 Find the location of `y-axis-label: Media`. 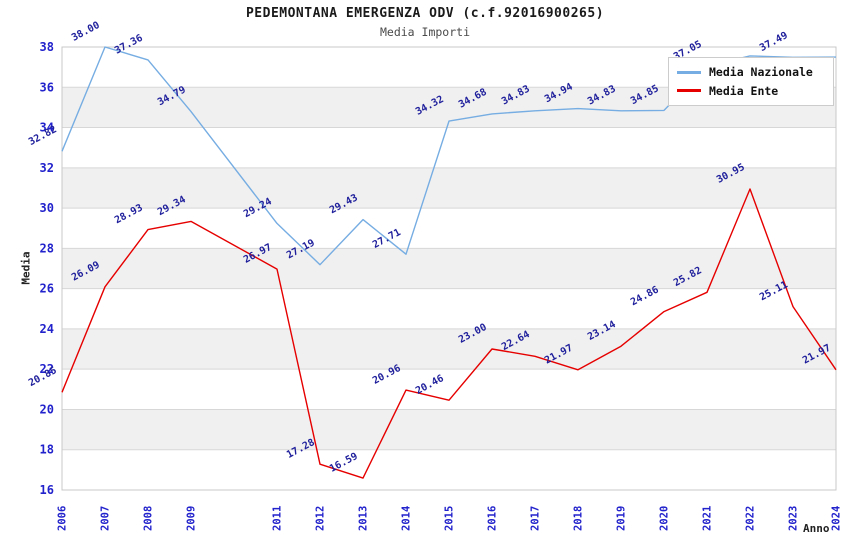

y-axis-label: Media is located at coordinates (26, 268).